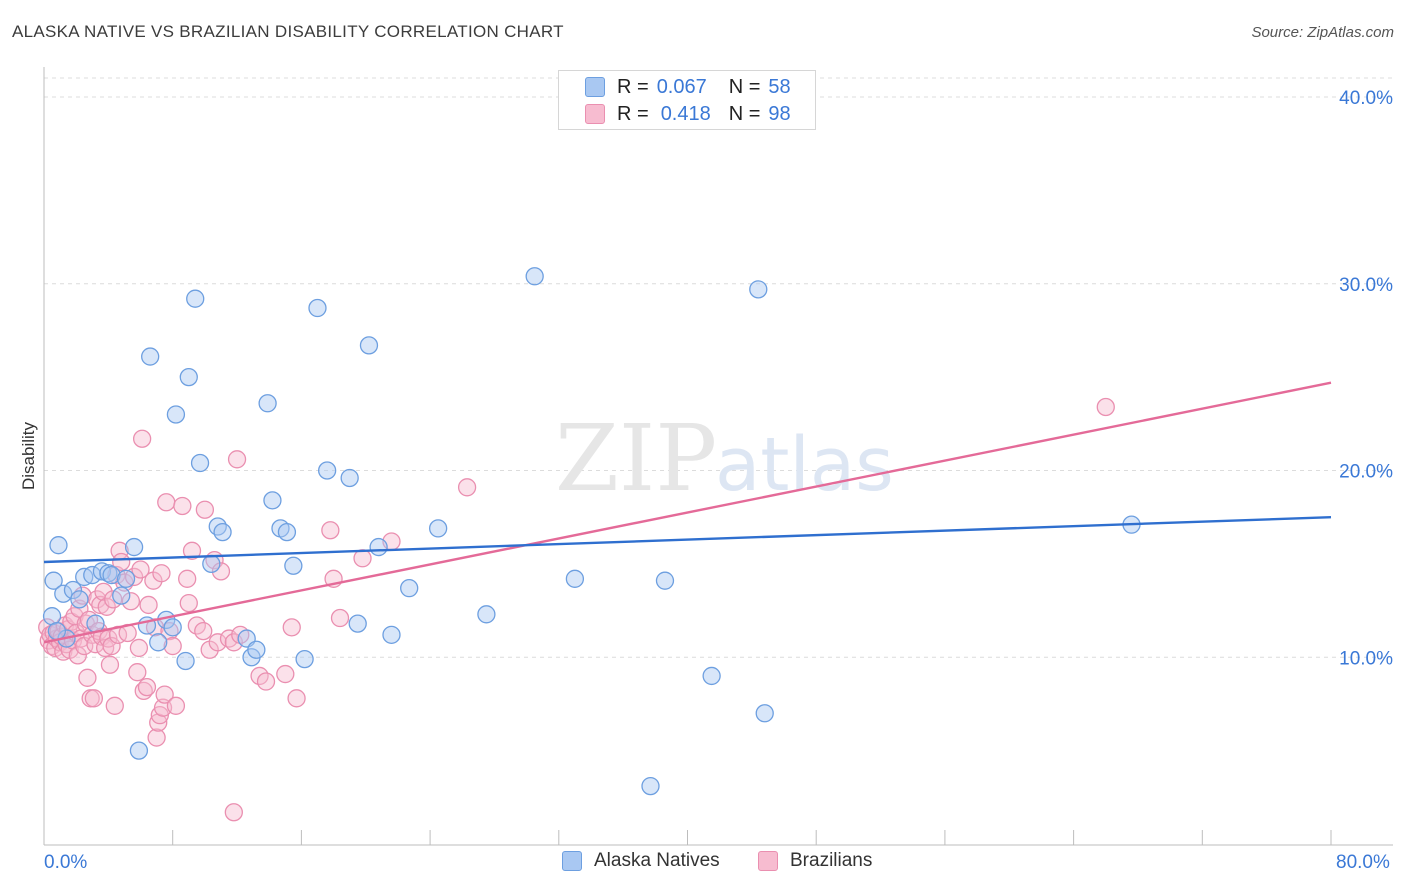  I want to click on x-tick-label-min: 0.0%, so click(66, 862).